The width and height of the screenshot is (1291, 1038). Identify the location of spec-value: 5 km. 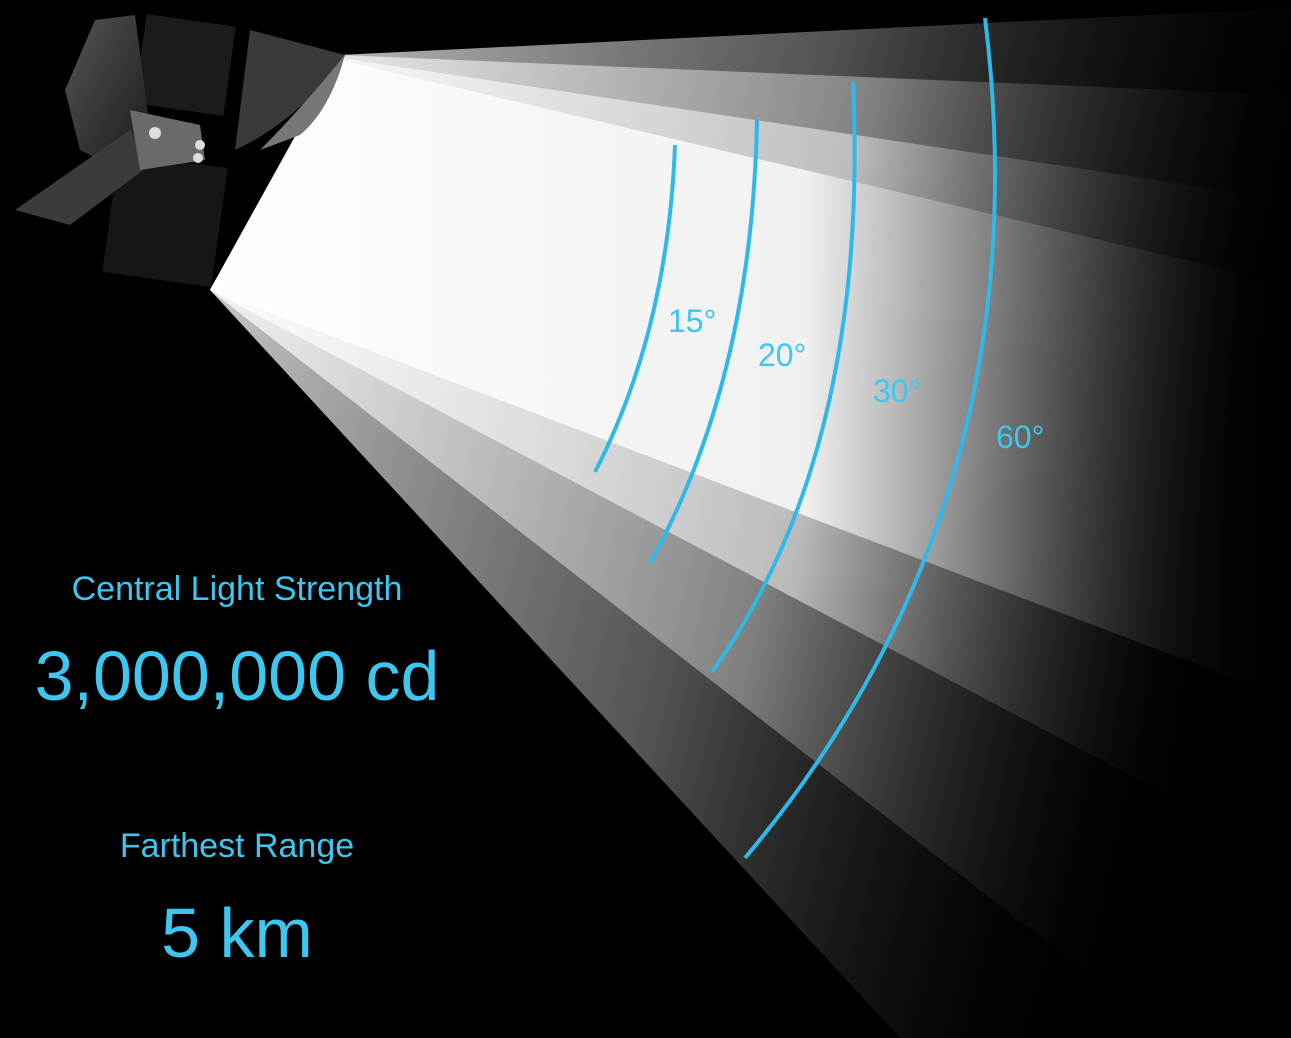
(237, 933).